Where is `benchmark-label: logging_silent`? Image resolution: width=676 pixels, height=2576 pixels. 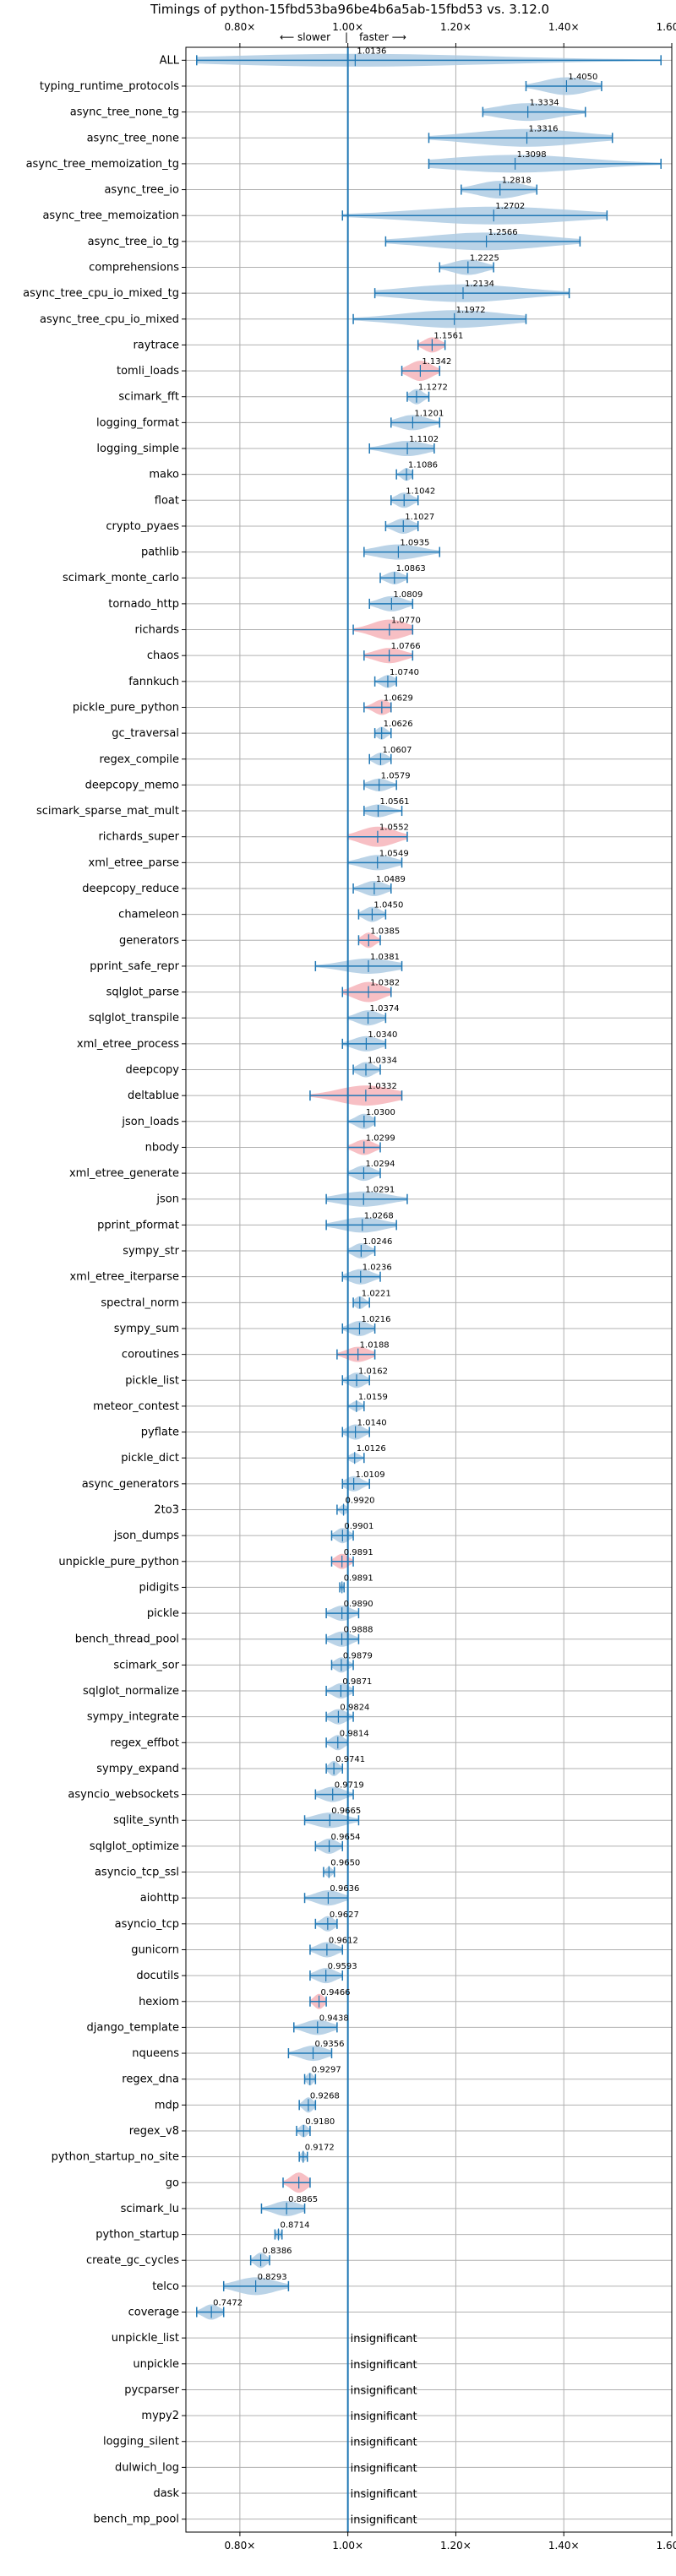
benchmark-label: logging_silent is located at coordinates (141, 2442).